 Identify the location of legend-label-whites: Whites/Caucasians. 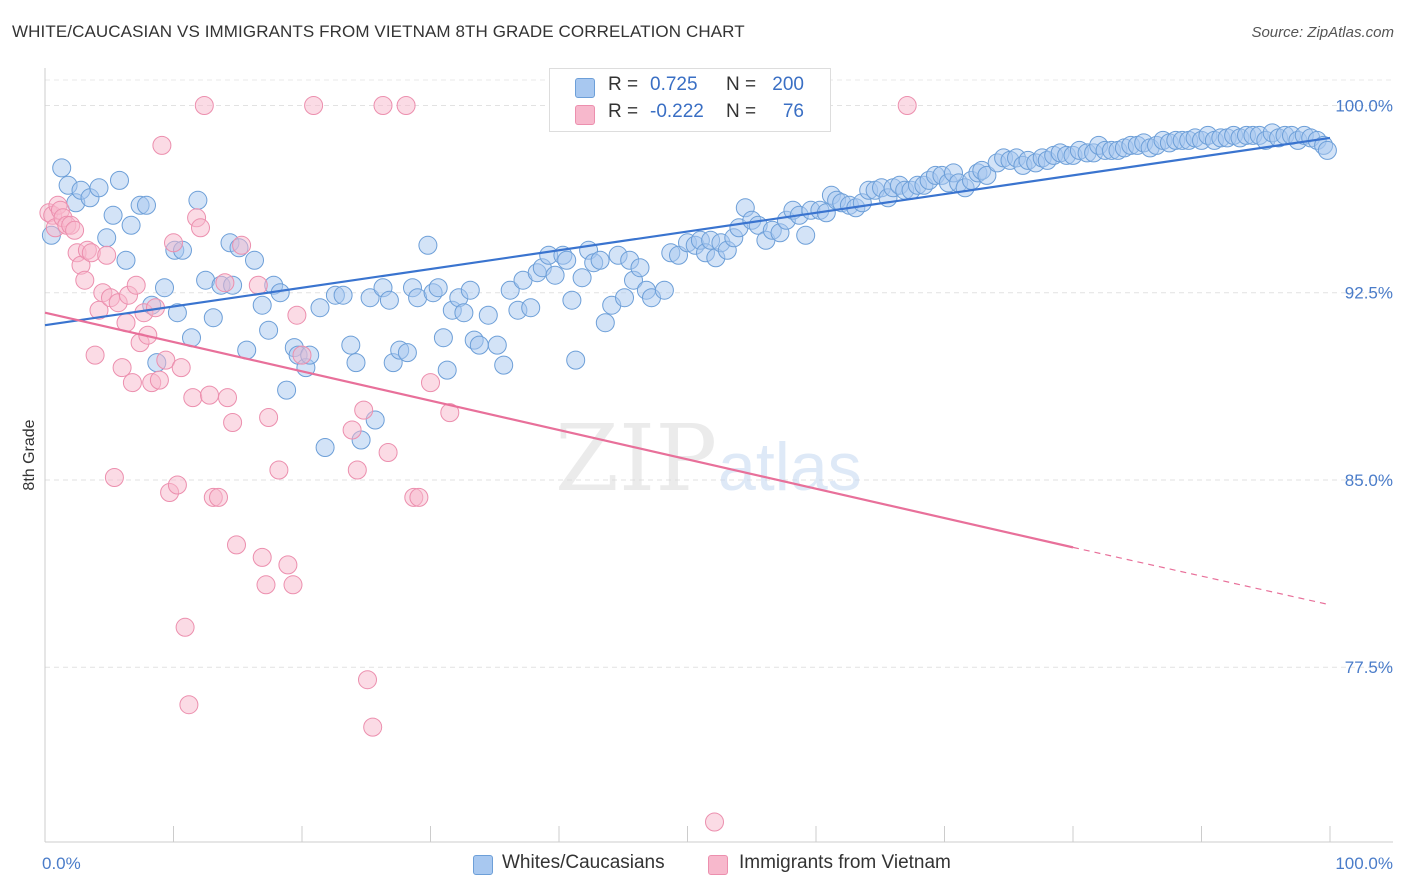
(583, 862).